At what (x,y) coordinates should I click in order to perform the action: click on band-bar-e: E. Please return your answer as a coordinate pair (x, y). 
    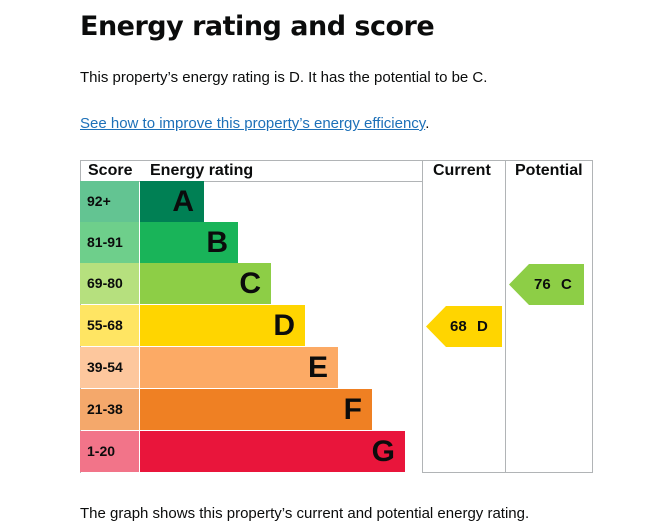
    Looking at the image, I should click on (239, 367).